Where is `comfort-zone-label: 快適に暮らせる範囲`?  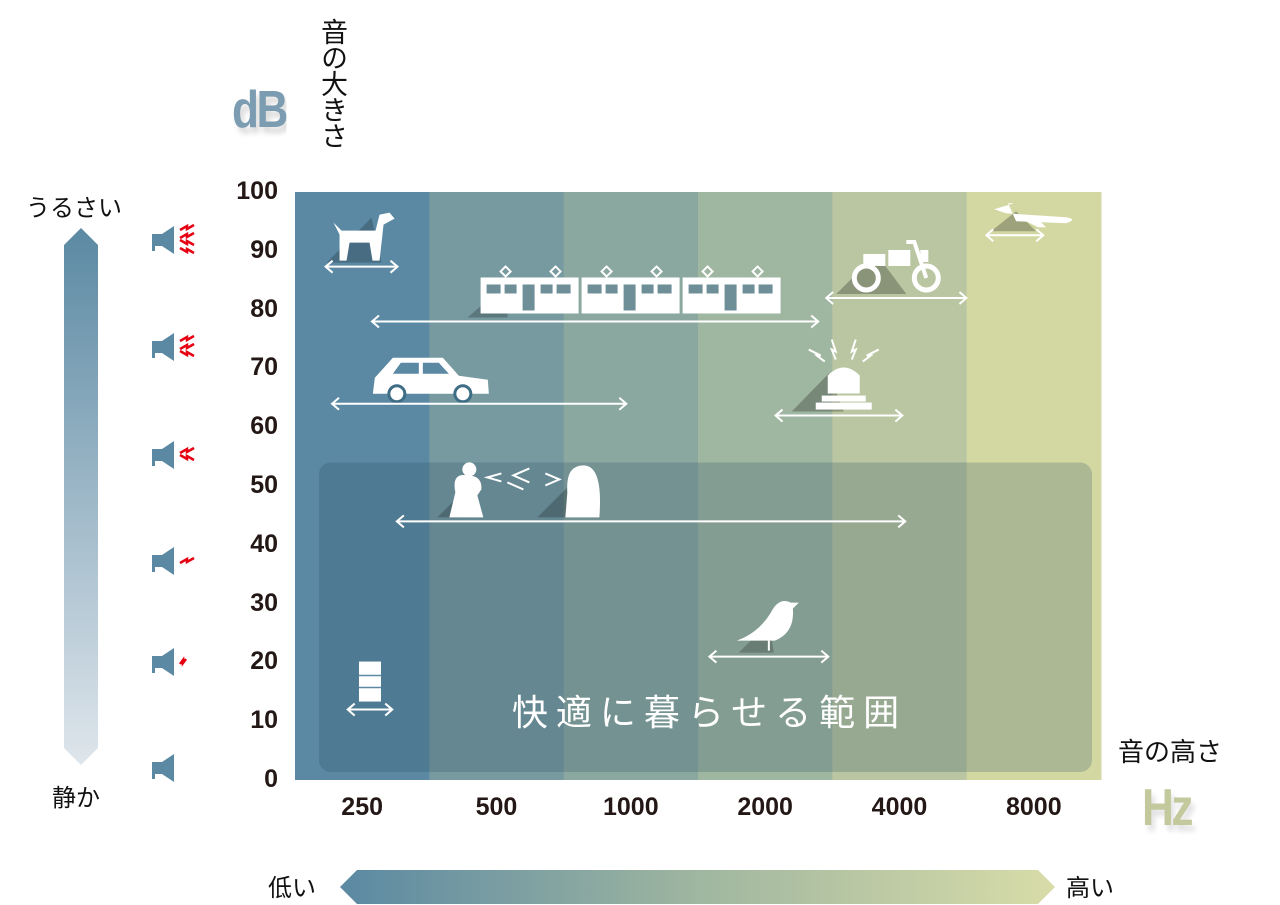 comfort-zone-label: 快適に暮らせる範囲 is located at coordinates (709, 713).